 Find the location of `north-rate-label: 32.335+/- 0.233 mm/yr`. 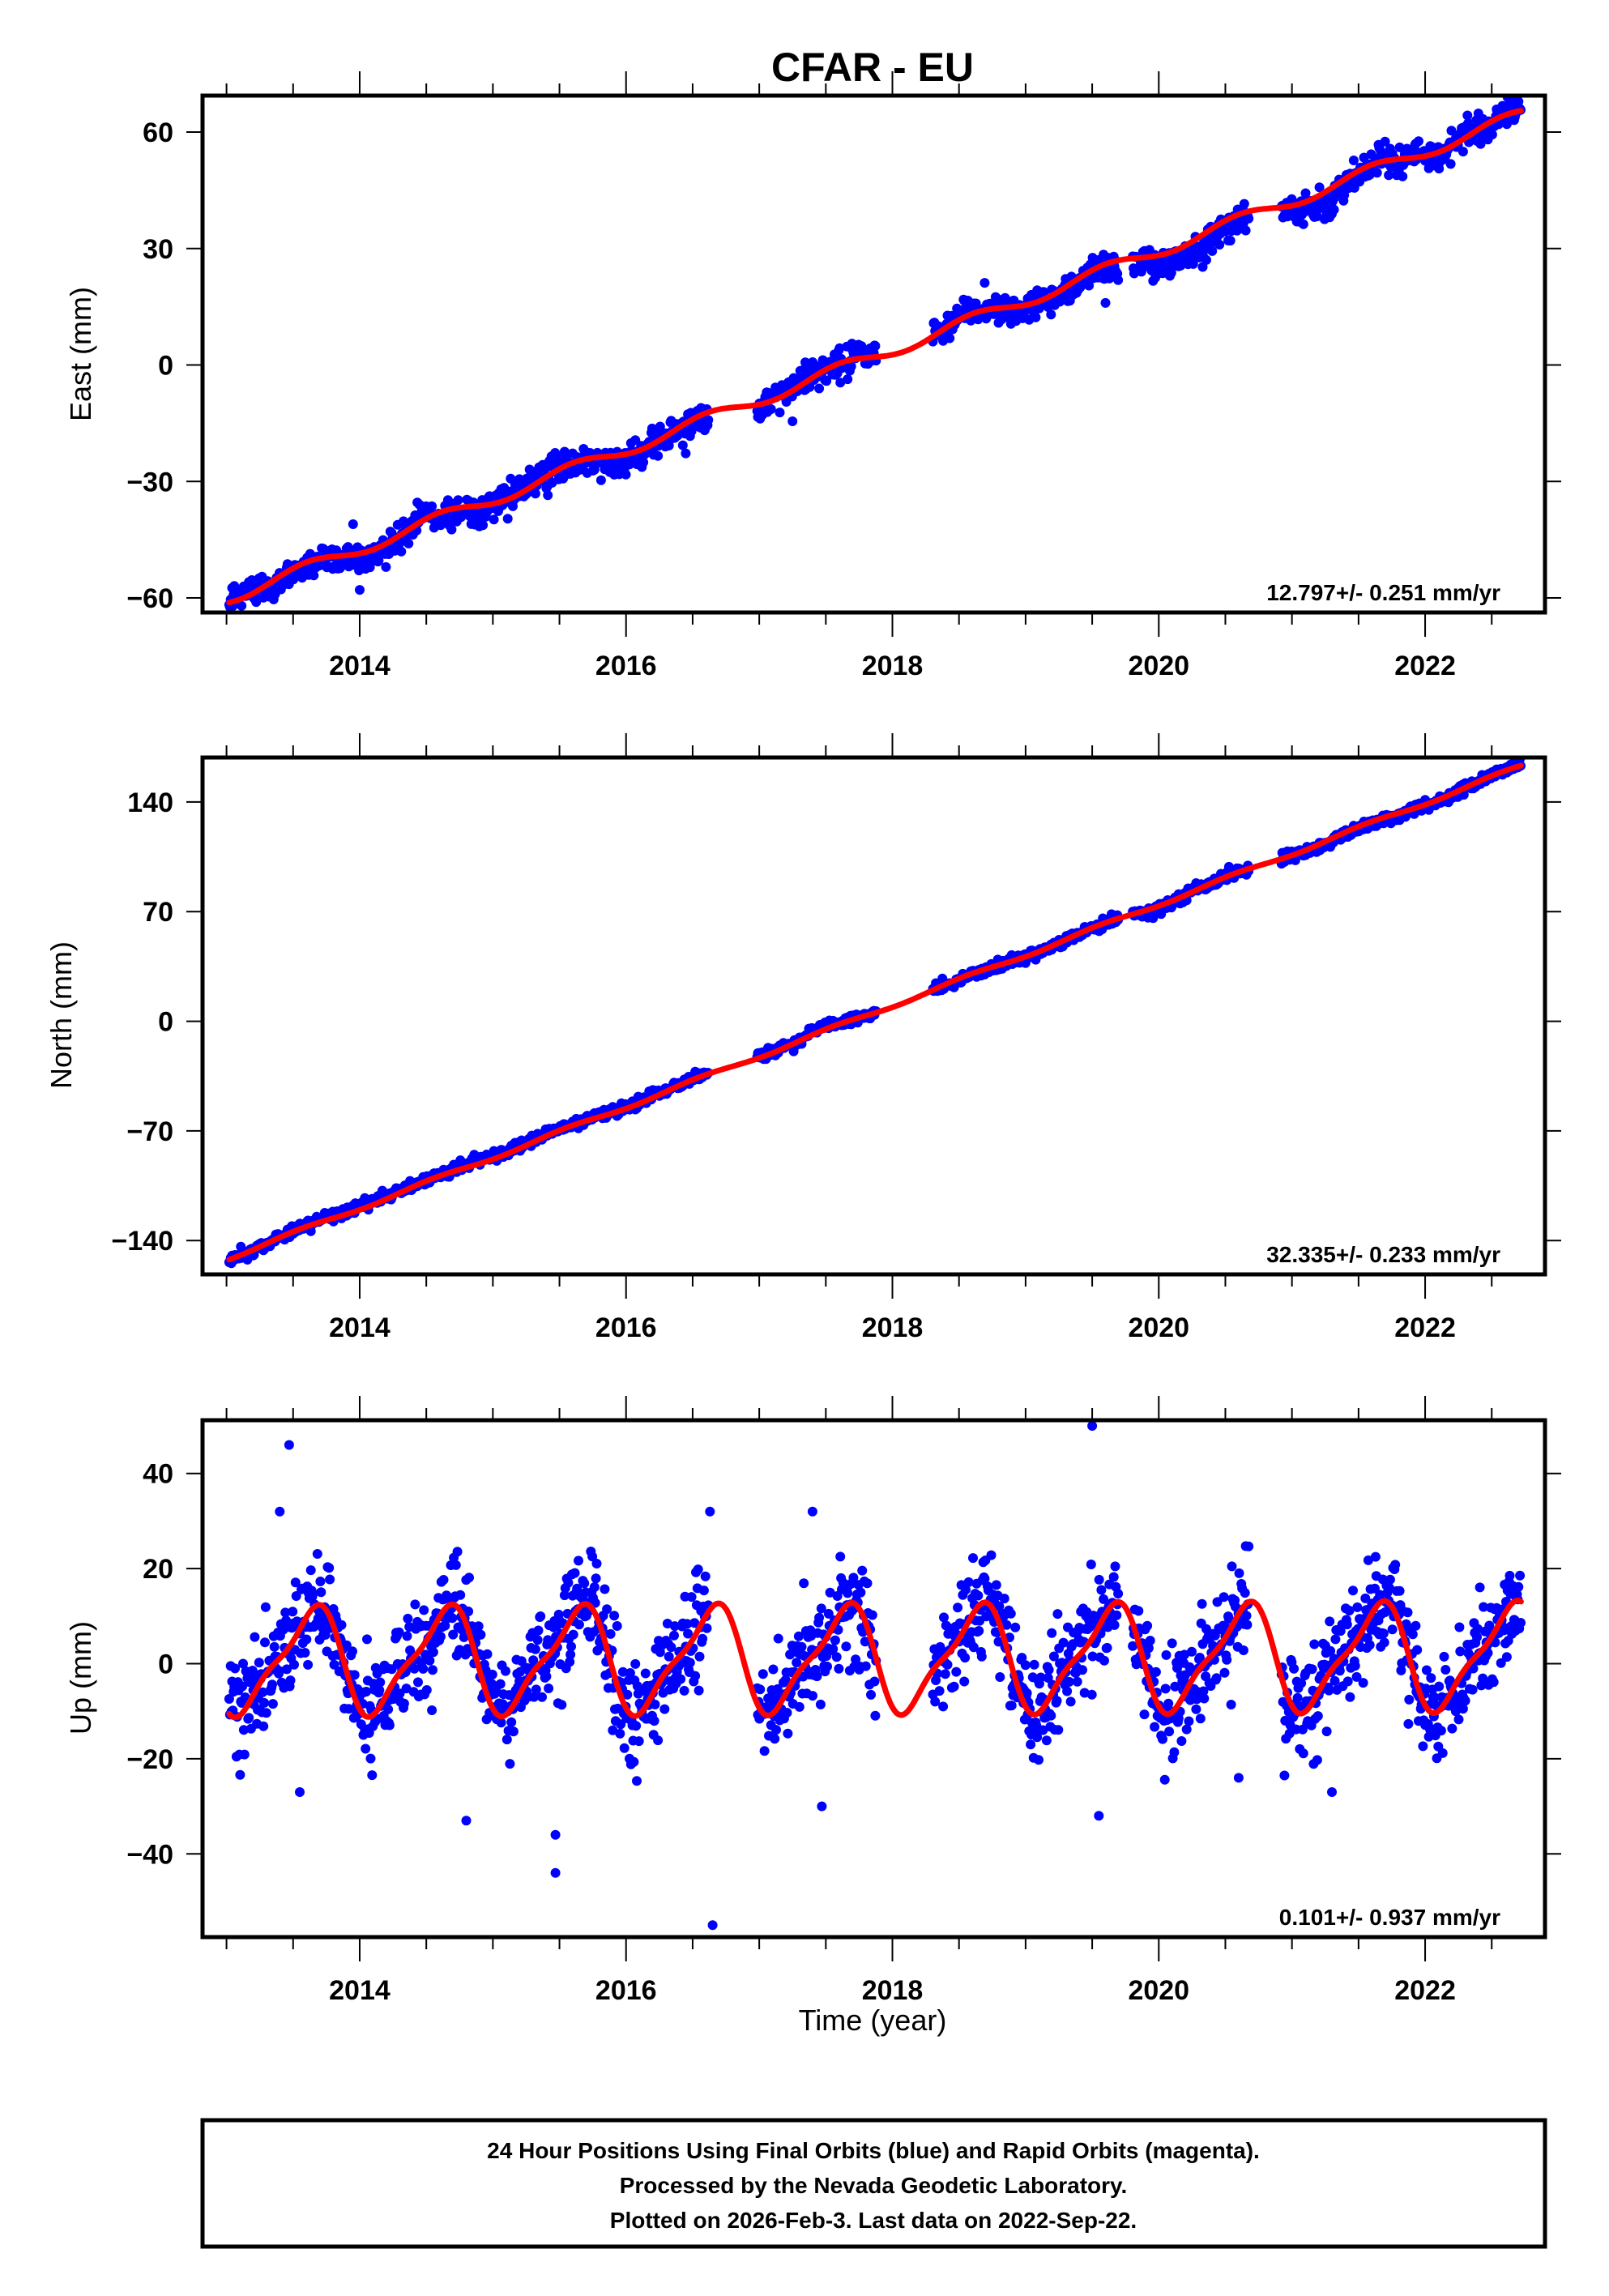

north-rate-label: 32.335+/- 0.233 mm/yr is located at coordinates (1383, 1254).